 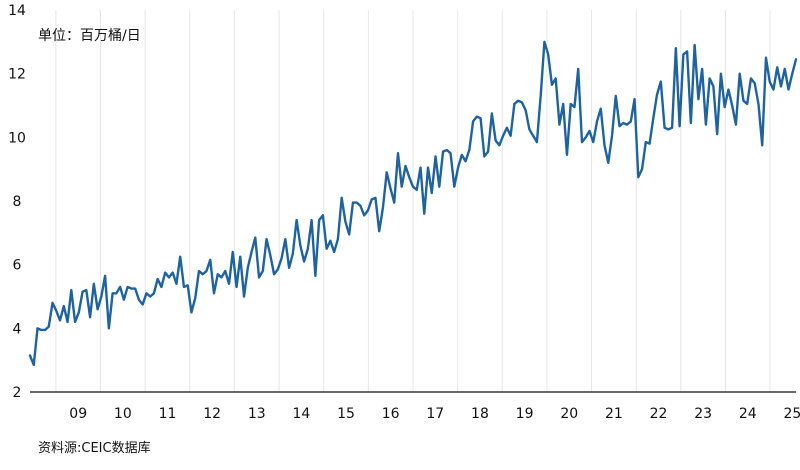 I want to click on y-tick-label: 2, so click(x=17, y=393).